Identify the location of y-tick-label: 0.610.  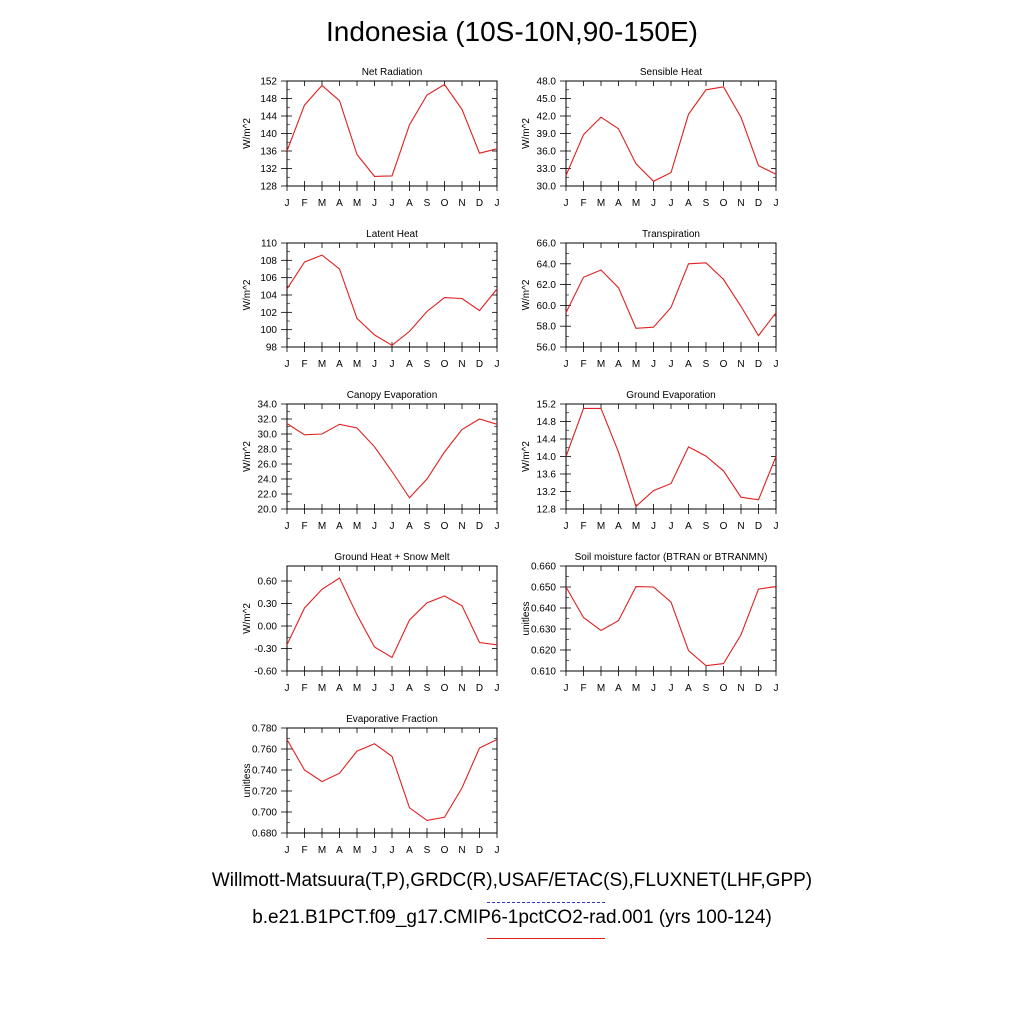
(543, 672).